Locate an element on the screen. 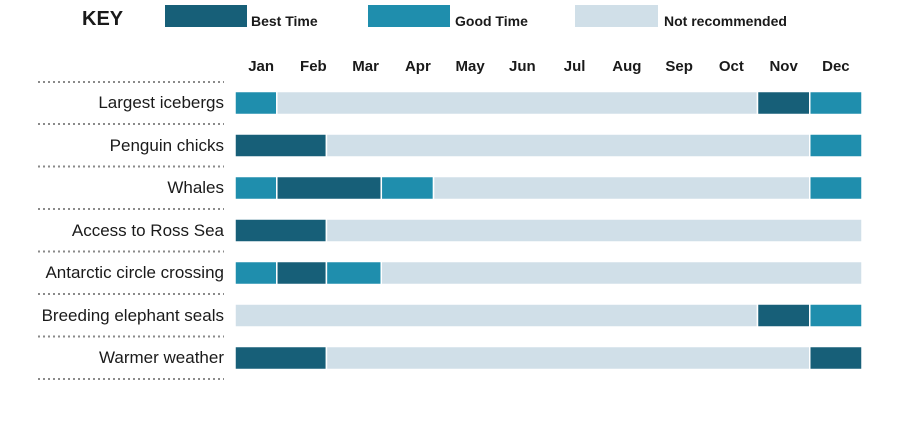 The width and height of the screenshot is (900, 429). bar-segment-access-to-ross-sea-not-recommended is located at coordinates (594, 230).